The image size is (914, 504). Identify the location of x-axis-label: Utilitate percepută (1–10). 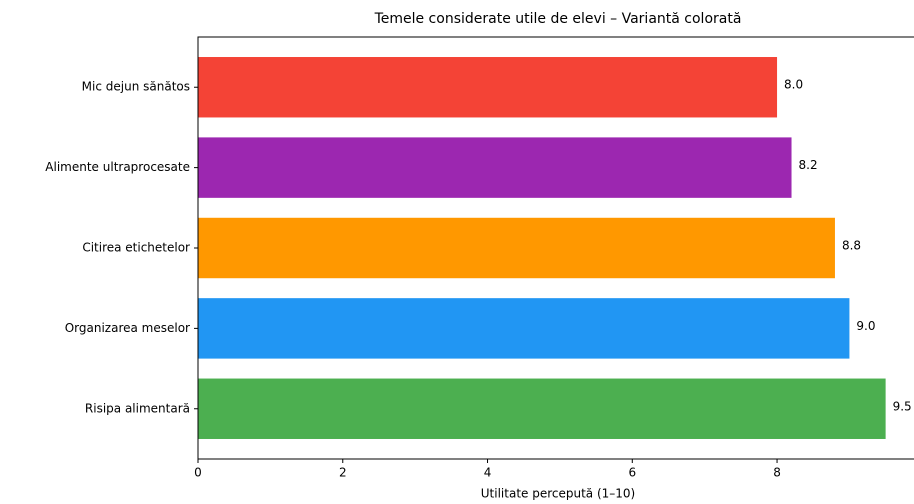
(558, 494).